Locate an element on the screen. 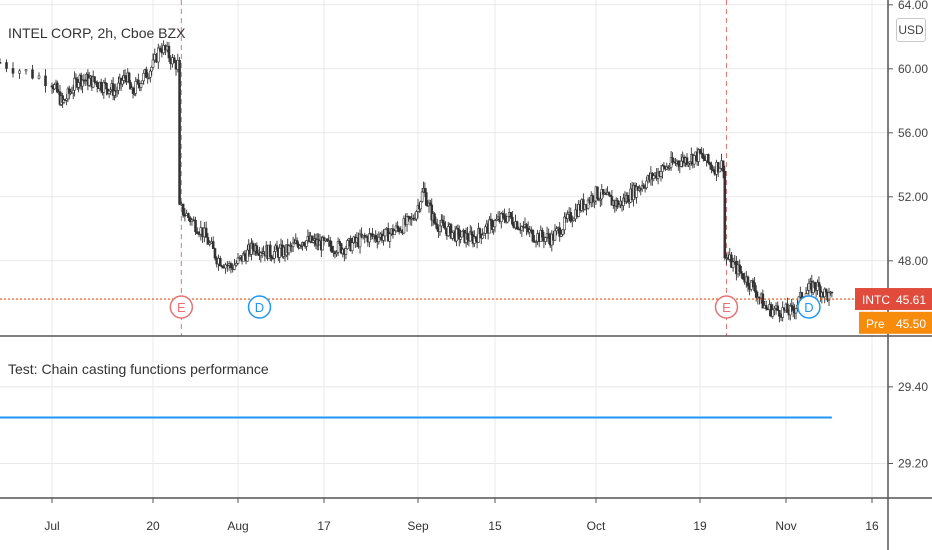  time-axis-label: 17 is located at coordinates (324, 526).